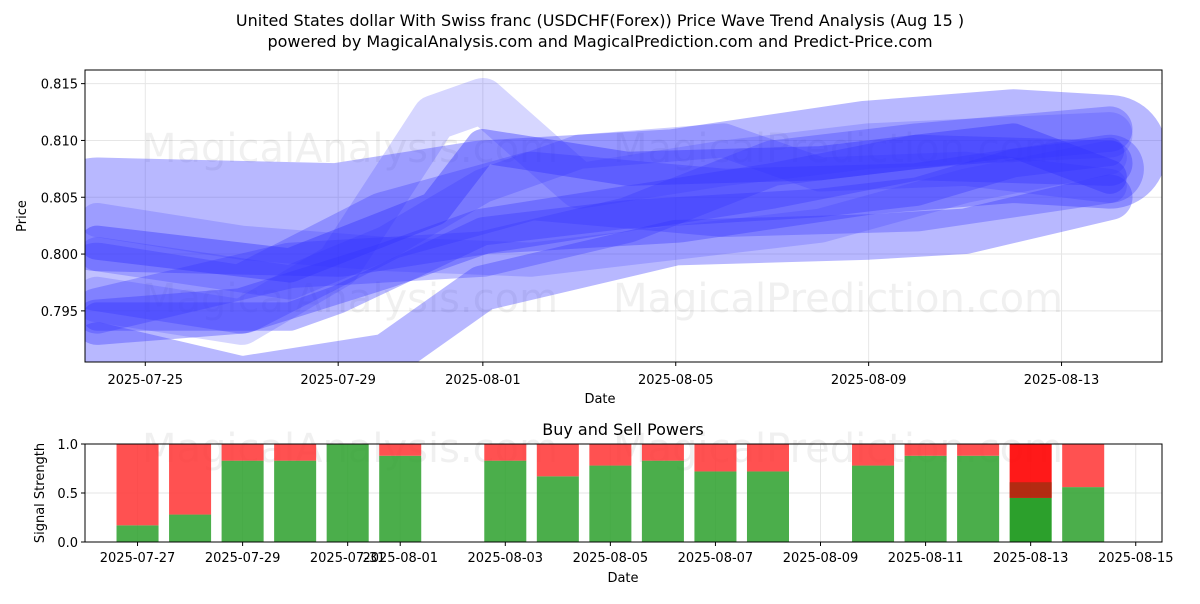 This screenshot has height=604, width=1200. What do you see at coordinates (338, 380) in the screenshot?
I see `price-x-tick-label: 2025-07-29` at bounding box center [338, 380].